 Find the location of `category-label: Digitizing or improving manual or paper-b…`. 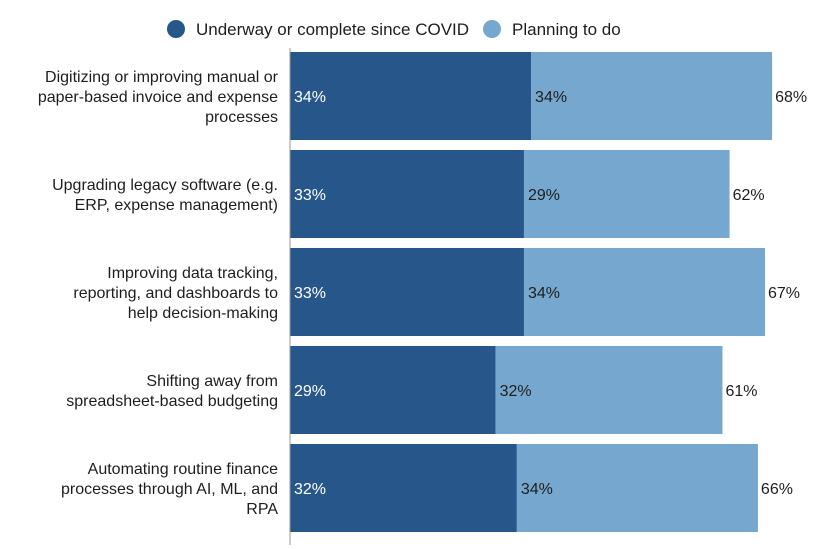

category-label: Digitizing or improving manual or paper-b… is located at coordinates (158, 97).